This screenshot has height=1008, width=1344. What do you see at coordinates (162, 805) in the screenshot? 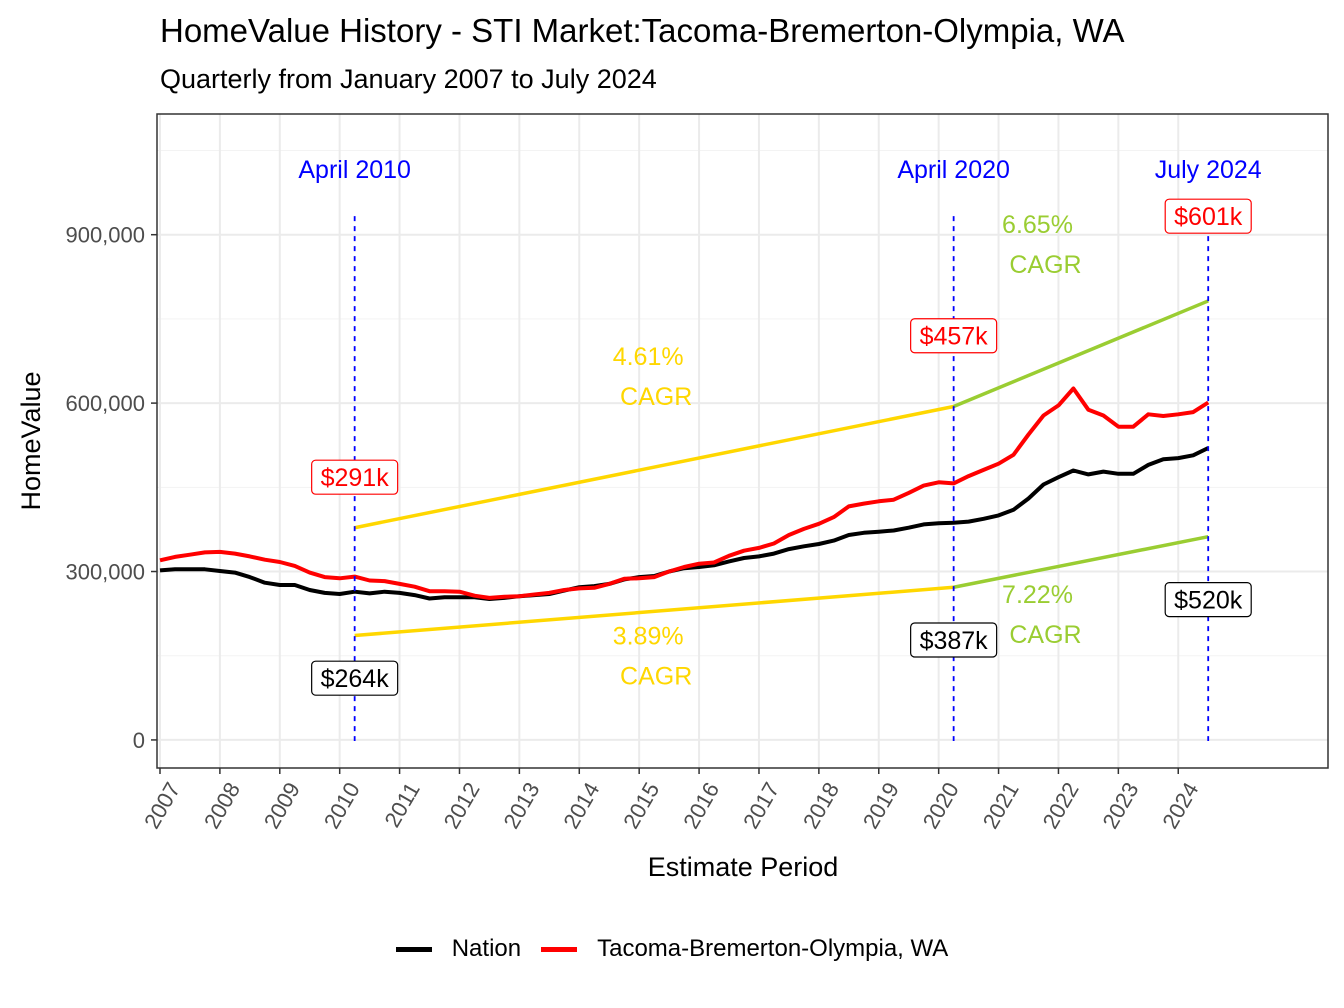
I see `x-tick-label: 2007` at bounding box center [162, 805].